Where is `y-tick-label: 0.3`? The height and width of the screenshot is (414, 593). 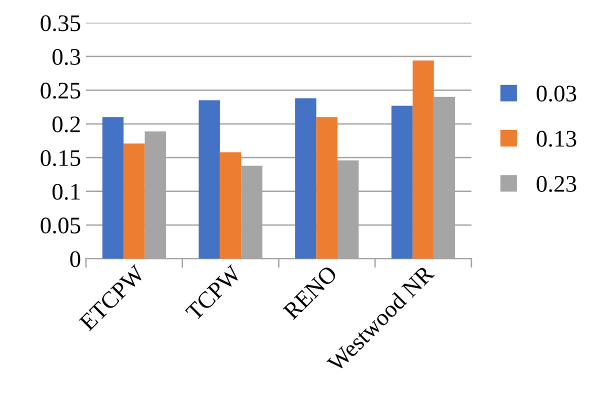
y-tick-label: 0.3 is located at coordinates (66, 57).